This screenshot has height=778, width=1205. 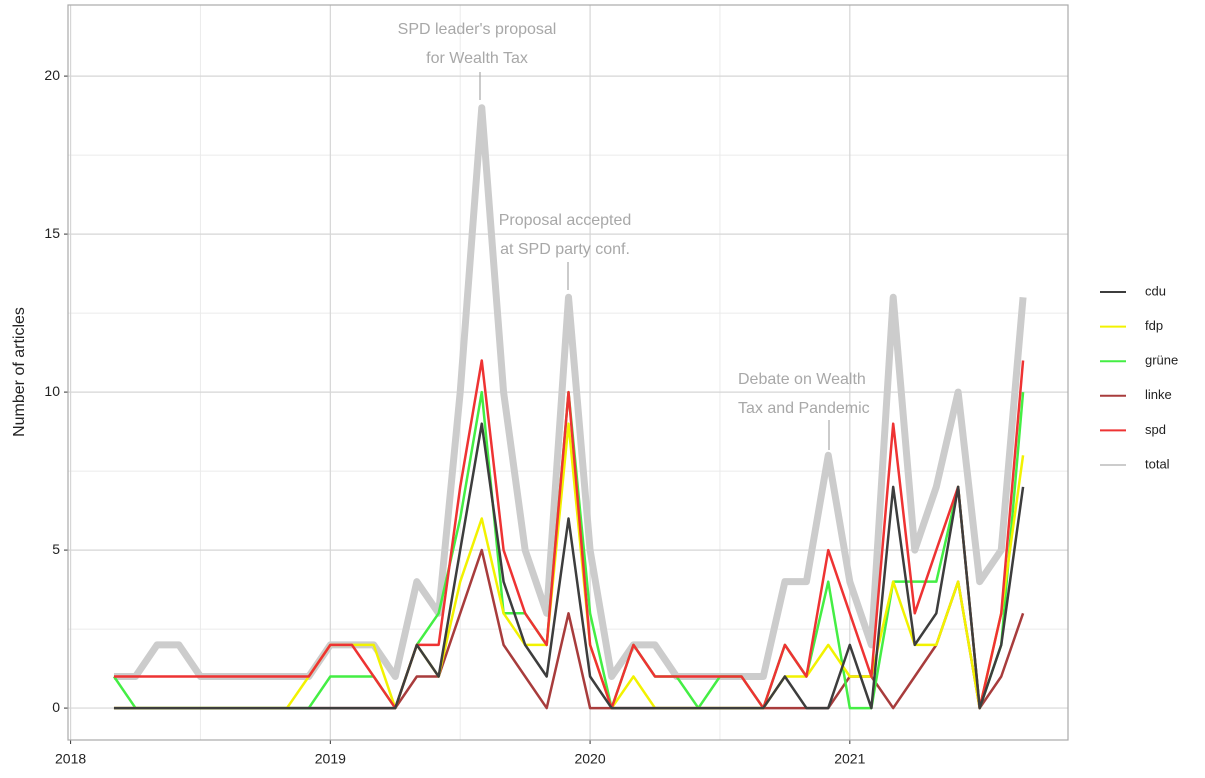 I want to click on y-tick-label: 20, so click(x=52, y=75).